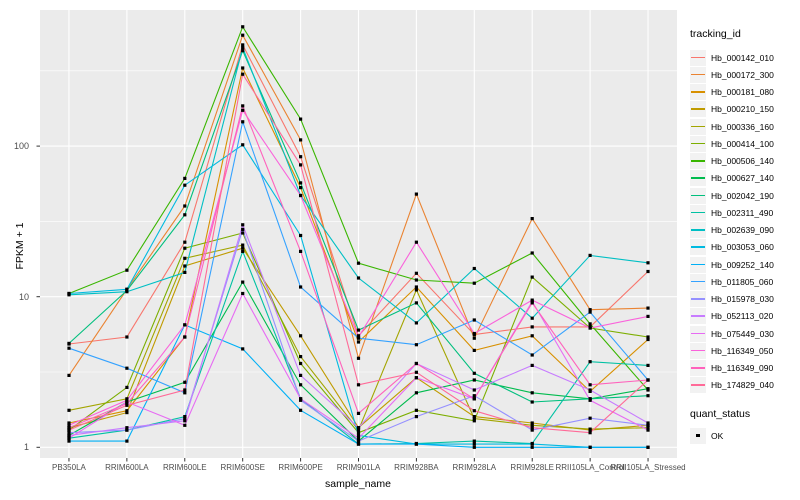 The width and height of the screenshot is (800, 500). I want to click on legend-item-Hb_116349_090: Hb_116349_090, so click(744, 368).